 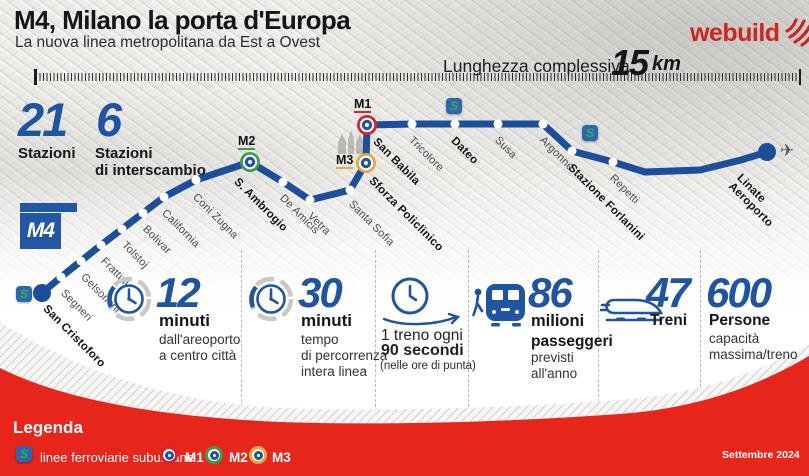 What do you see at coordinates (417, 77) in the screenshot?
I see `length-ruler` at bounding box center [417, 77].